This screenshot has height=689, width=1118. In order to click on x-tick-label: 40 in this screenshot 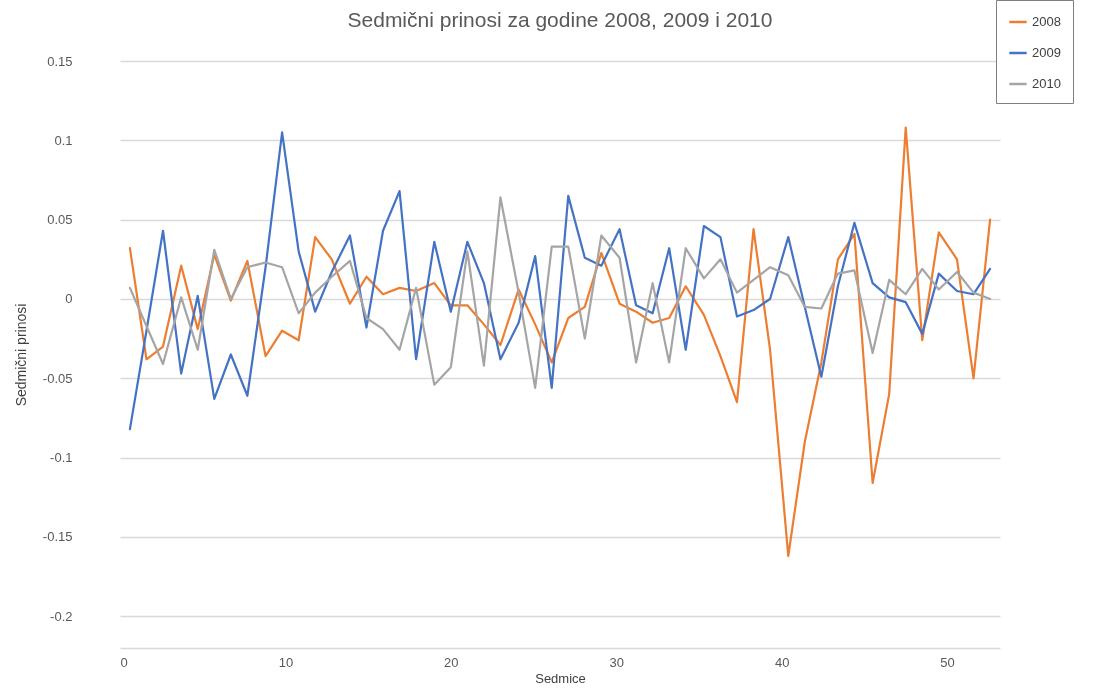, I will do `click(782, 662)`.